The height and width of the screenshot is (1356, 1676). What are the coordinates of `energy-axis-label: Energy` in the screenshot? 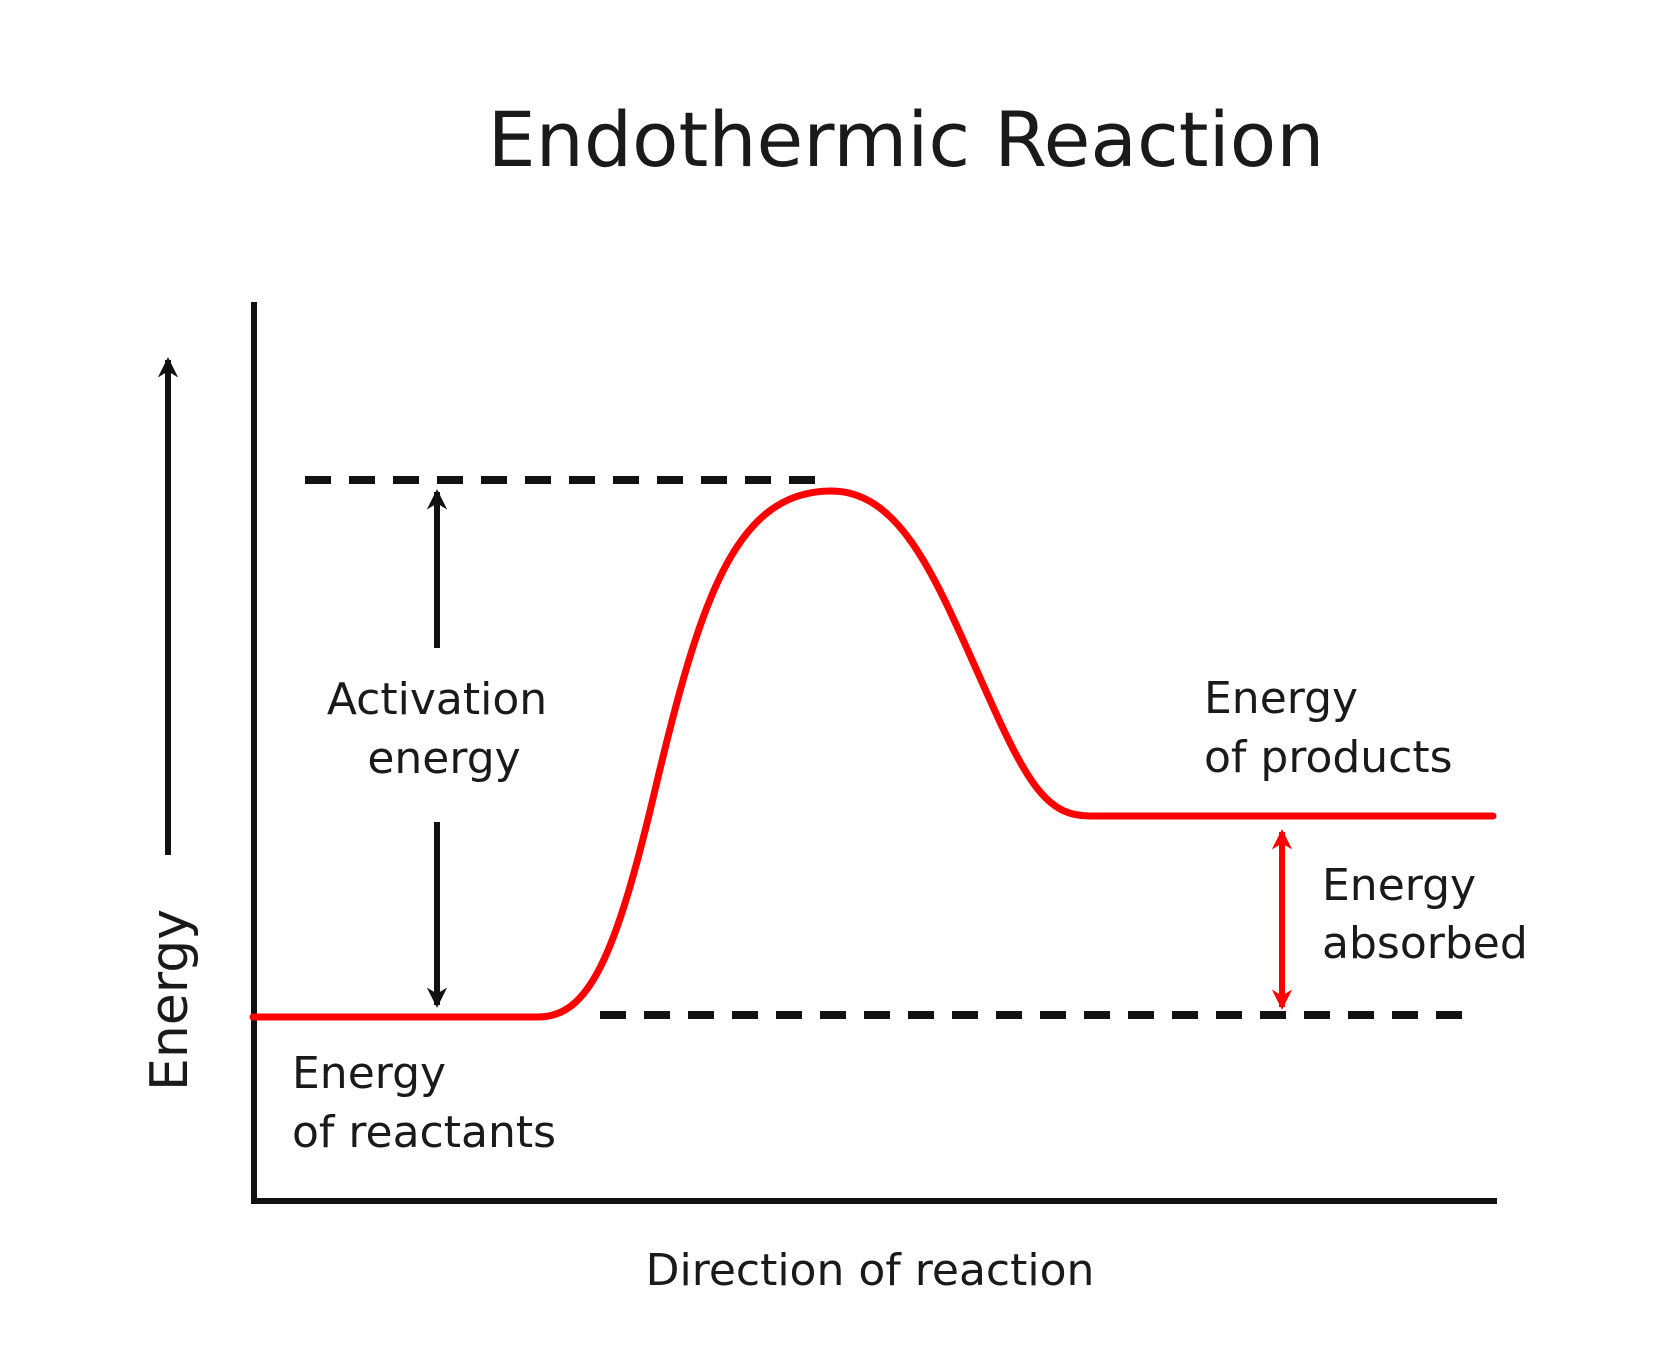 It's located at (170, 1000).